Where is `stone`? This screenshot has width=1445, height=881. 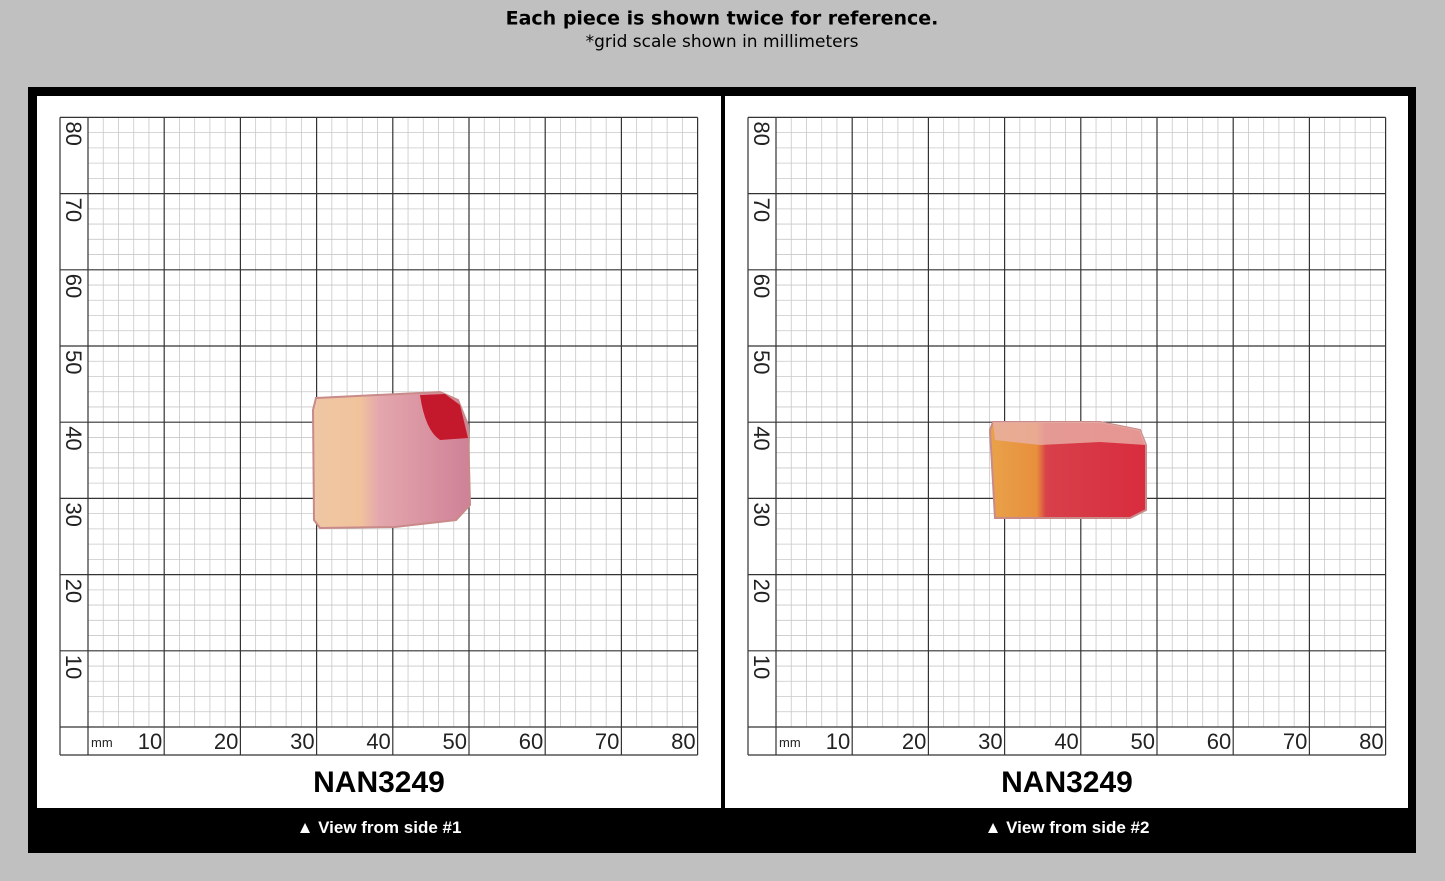
stone is located at coordinates (1067, 470).